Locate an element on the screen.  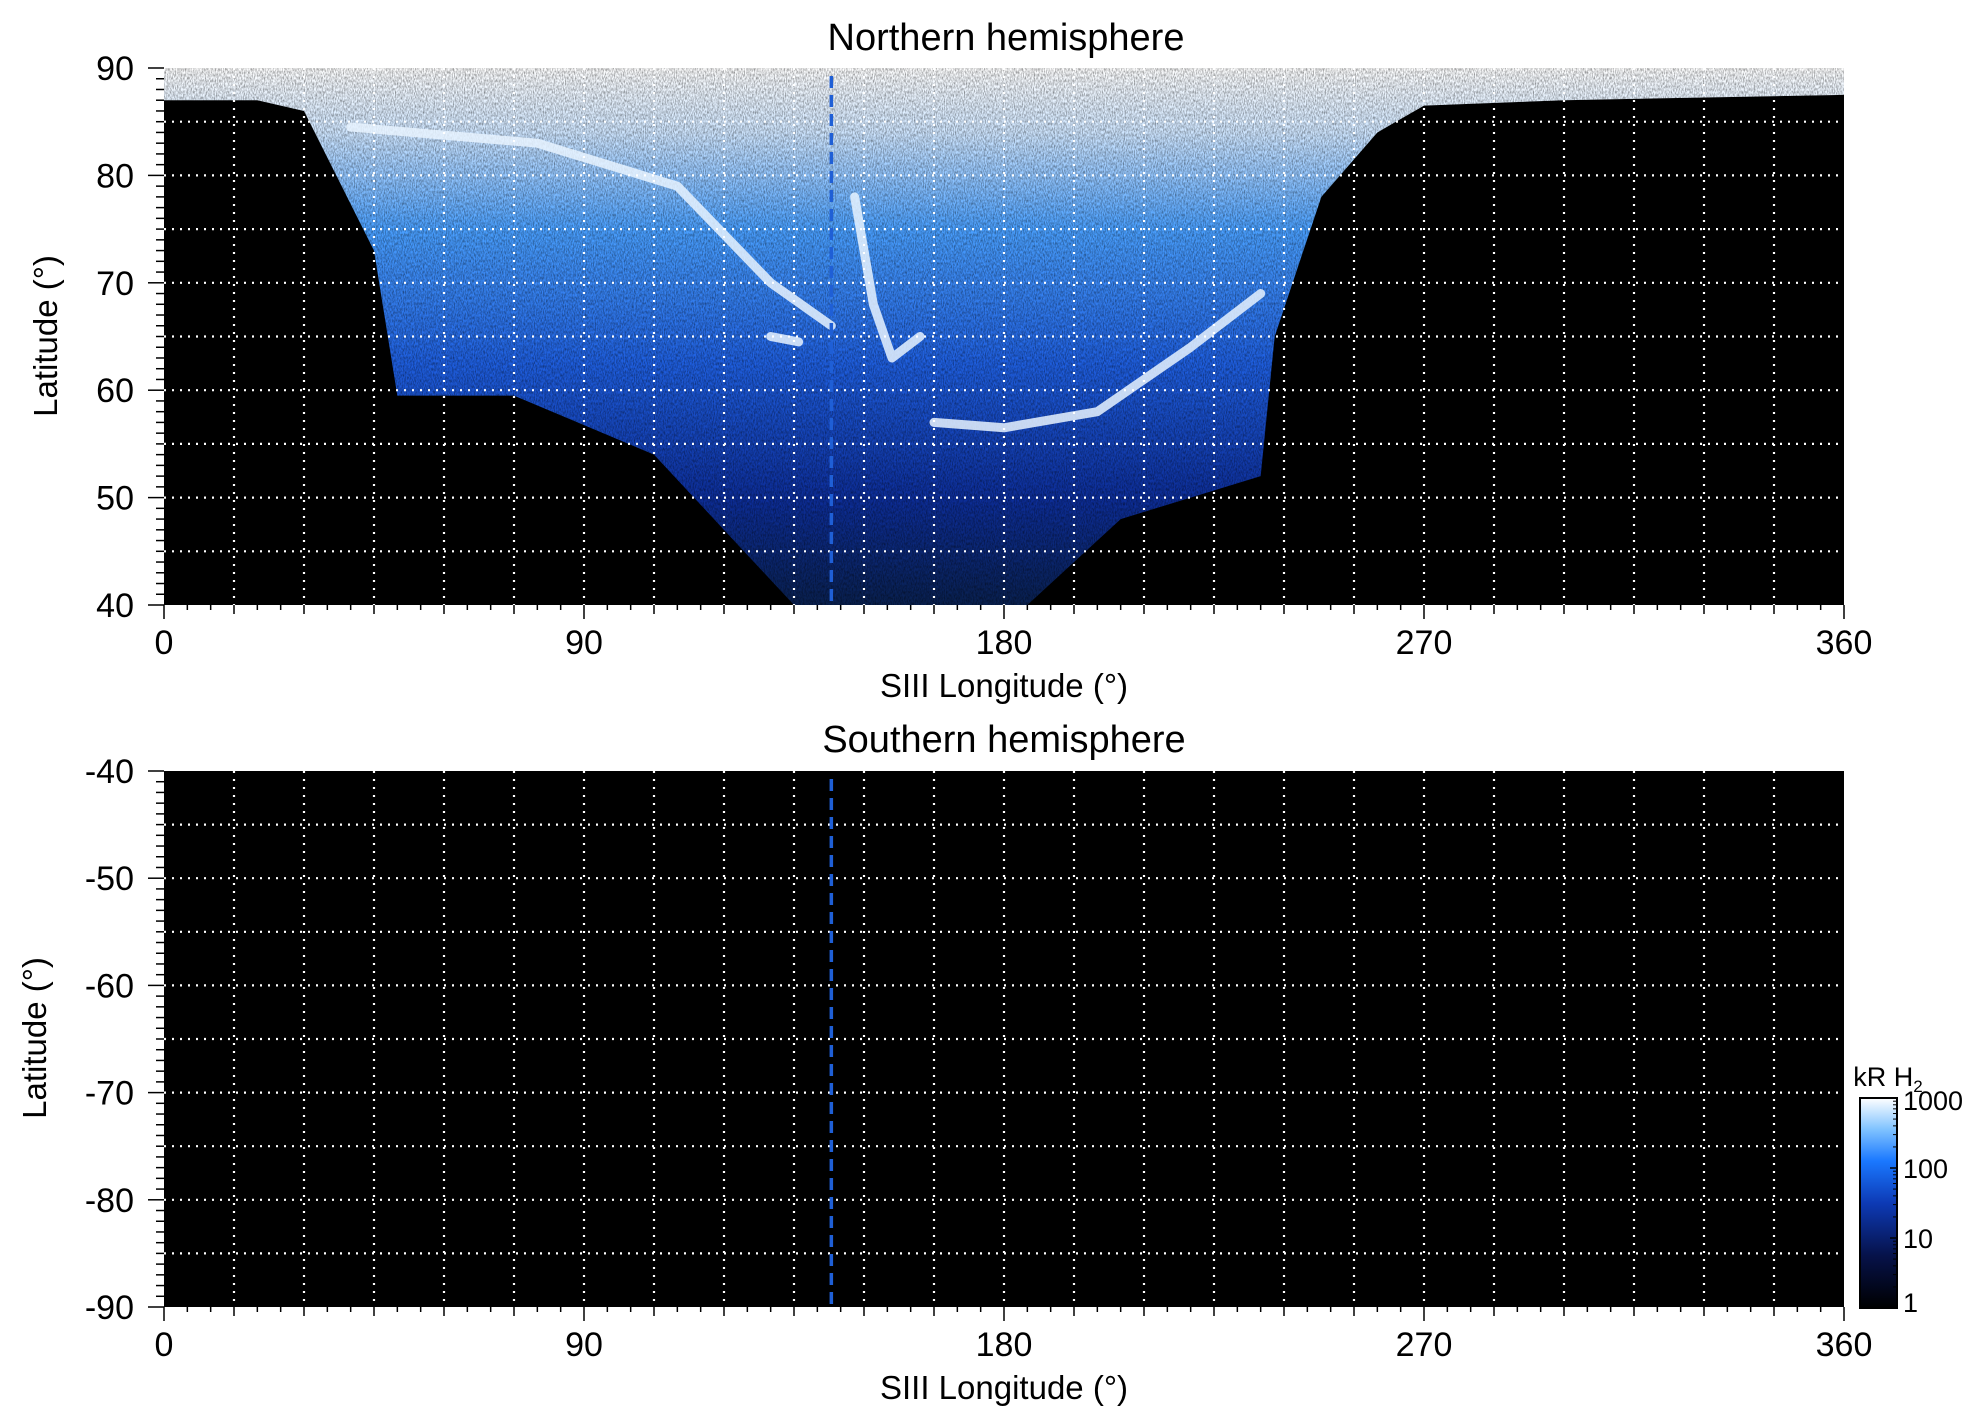
colorbar-tick-label: 100 is located at coordinates (1925, 1169).